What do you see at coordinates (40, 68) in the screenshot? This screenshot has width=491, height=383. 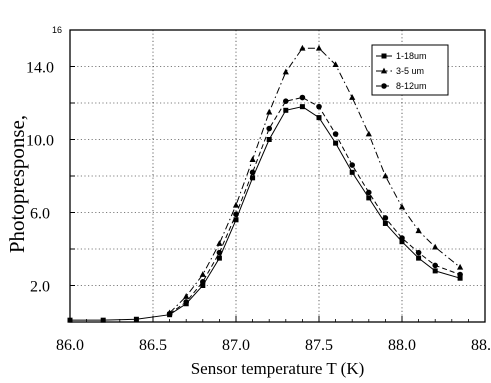 I see `y-tick-label: 14.0` at bounding box center [40, 68].